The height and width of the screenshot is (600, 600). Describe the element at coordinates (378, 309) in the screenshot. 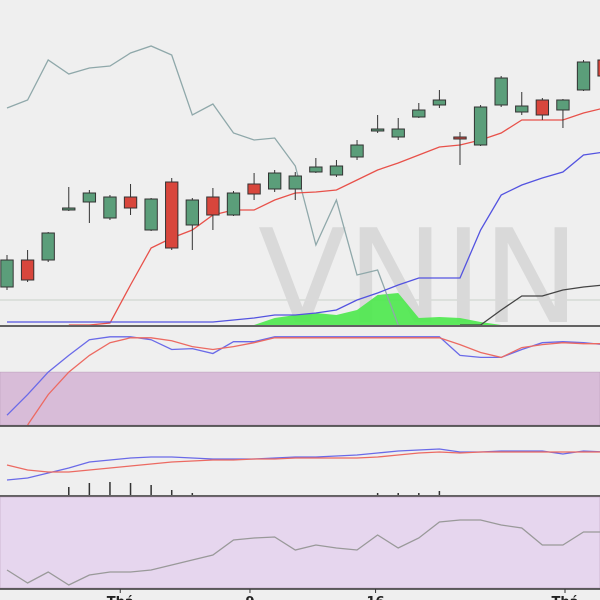

I see `cloud-area` at that location.